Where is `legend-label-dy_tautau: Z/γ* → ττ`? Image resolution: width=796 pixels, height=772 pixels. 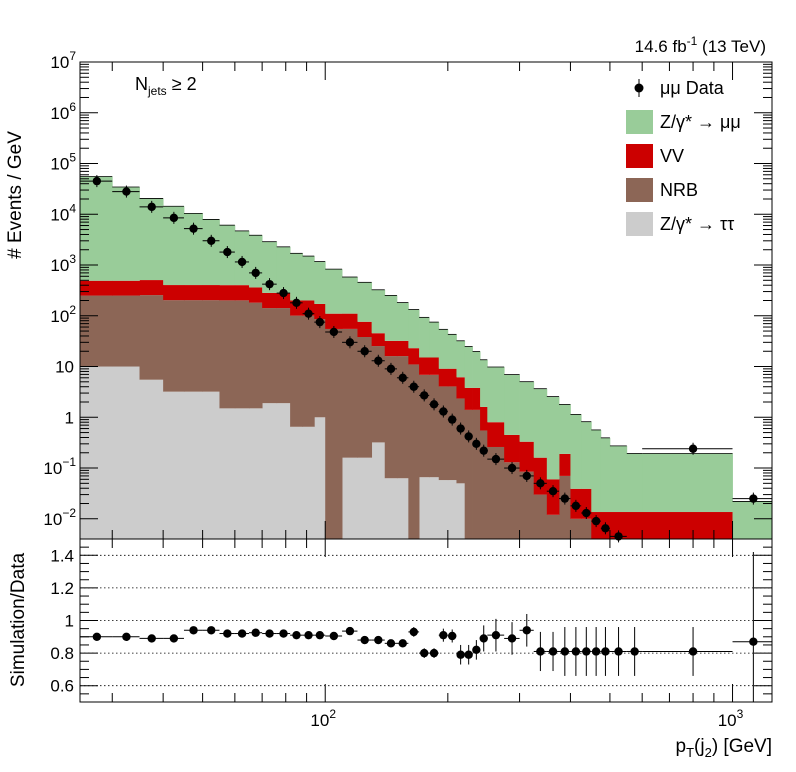
legend-label-dy_tautau: Z/γ* → ττ is located at coordinates (697, 224).